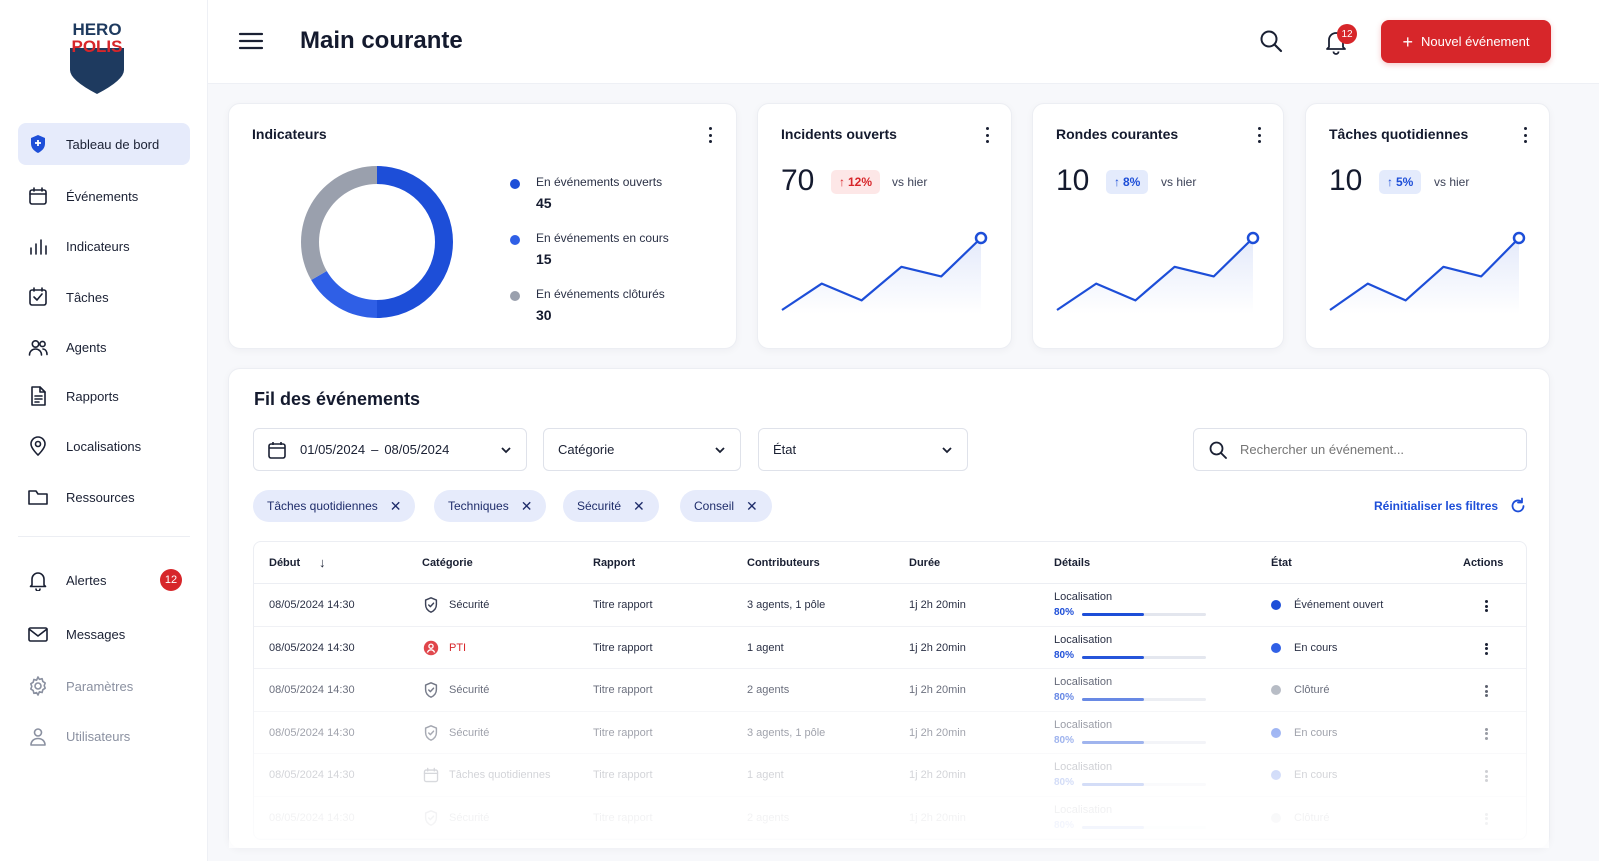 The image size is (1599, 861). Describe the element at coordinates (104, 396) in the screenshot. I see `sidebar-item-rapports: Rapports` at that location.